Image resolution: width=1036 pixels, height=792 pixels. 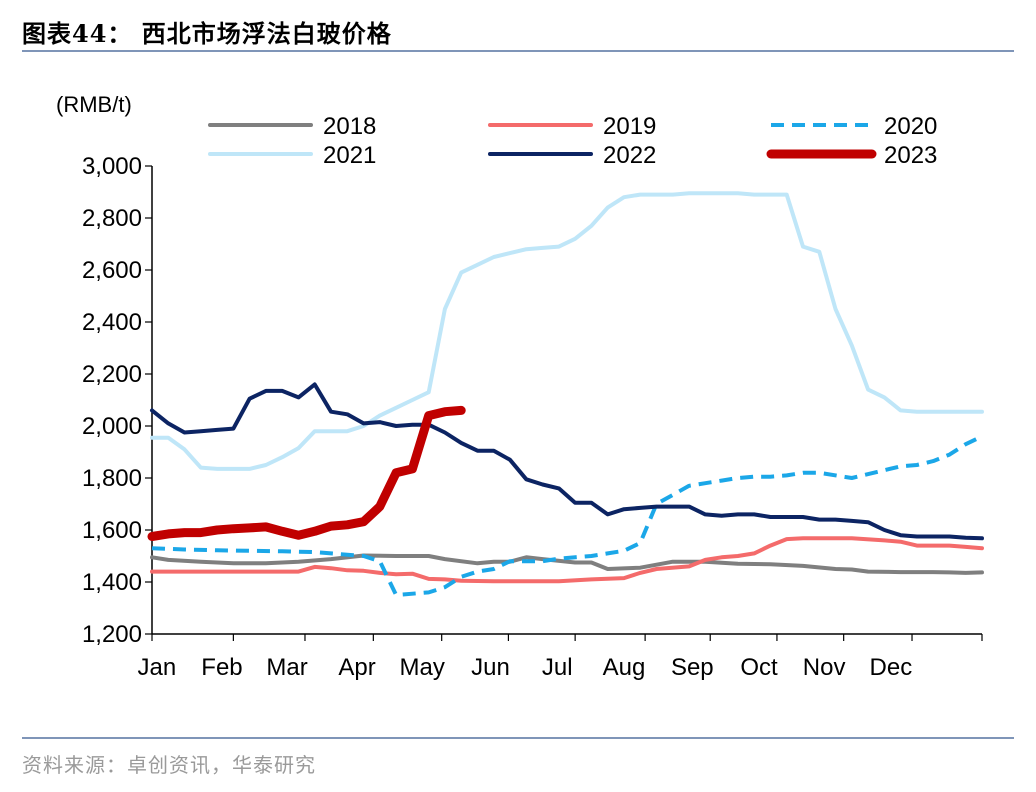 I want to click on chart-legend: 2018 2019 2020 2021 2022 2023, so click(x=572, y=141).